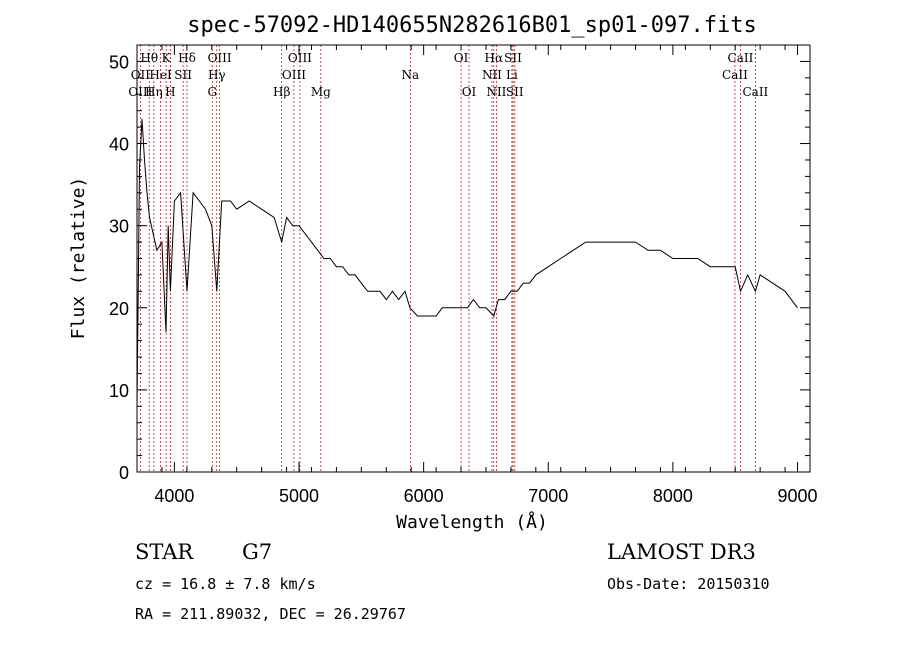 This screenshot has height=649, width=900. What do you see at coordinates (270, 614) in the screenshot?
I see `ra-dec-coords: RA = 211.89032, DEC = 26.29767` at bounding box center [270, 614].